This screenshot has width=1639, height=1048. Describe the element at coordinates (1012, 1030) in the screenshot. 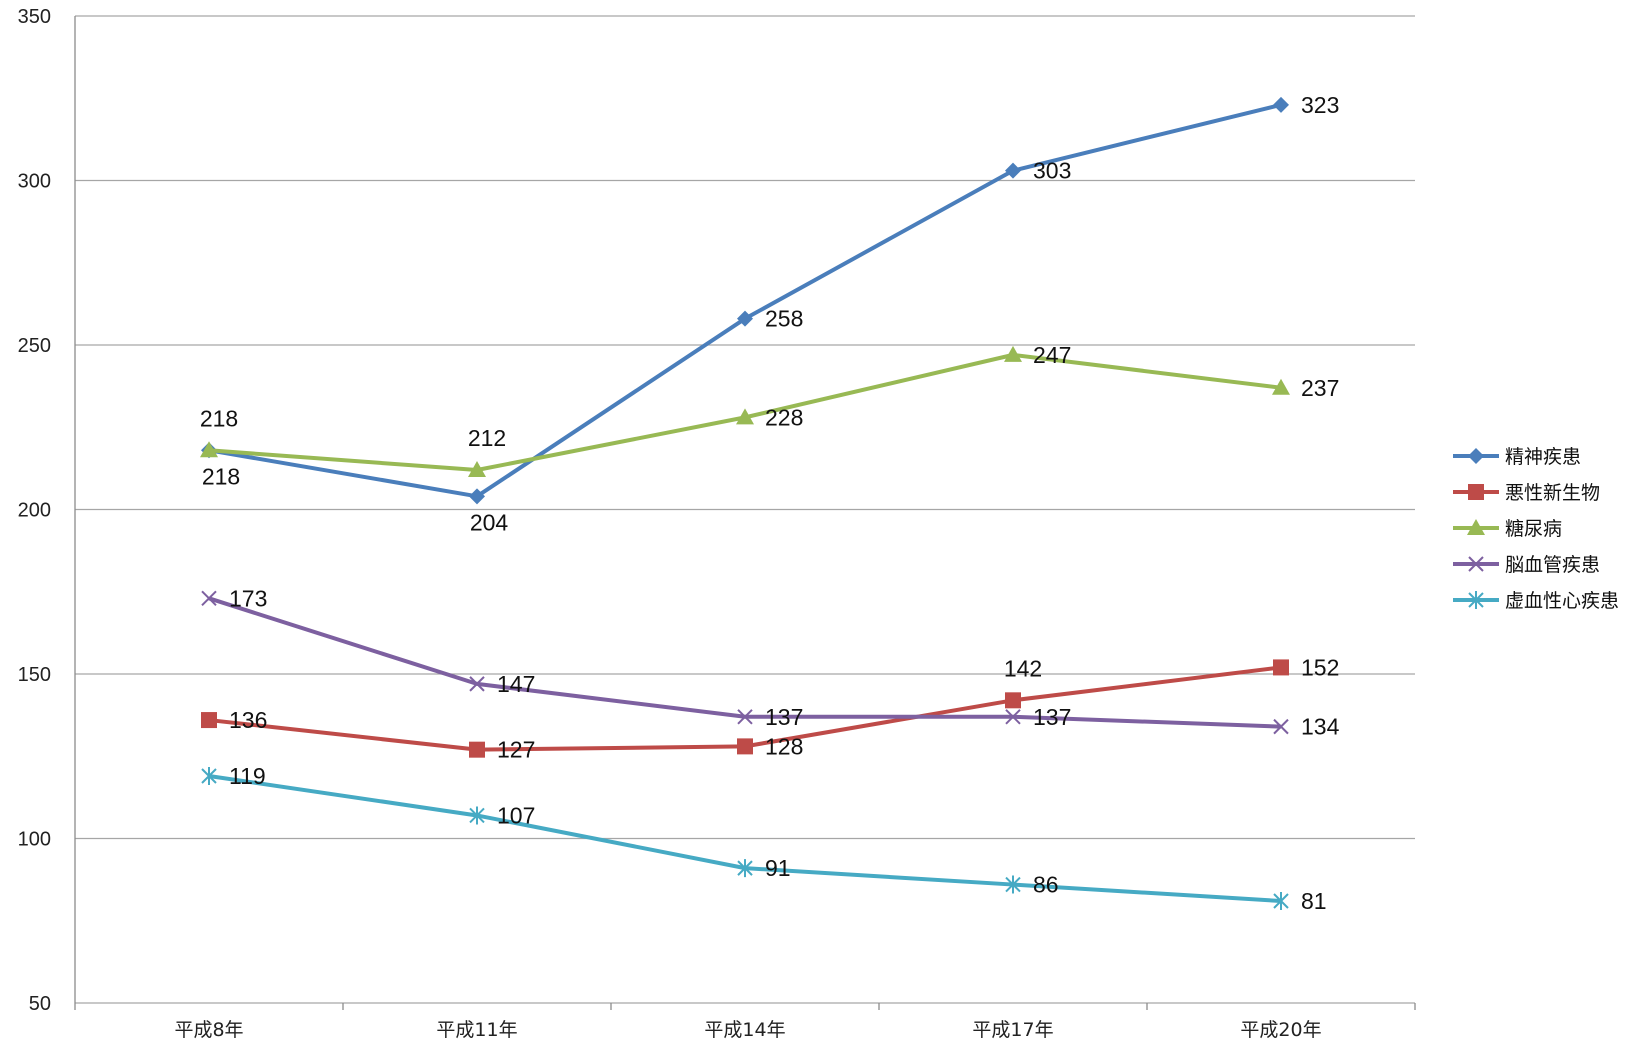

I see `x-tick-label: 平成17年` at that location.